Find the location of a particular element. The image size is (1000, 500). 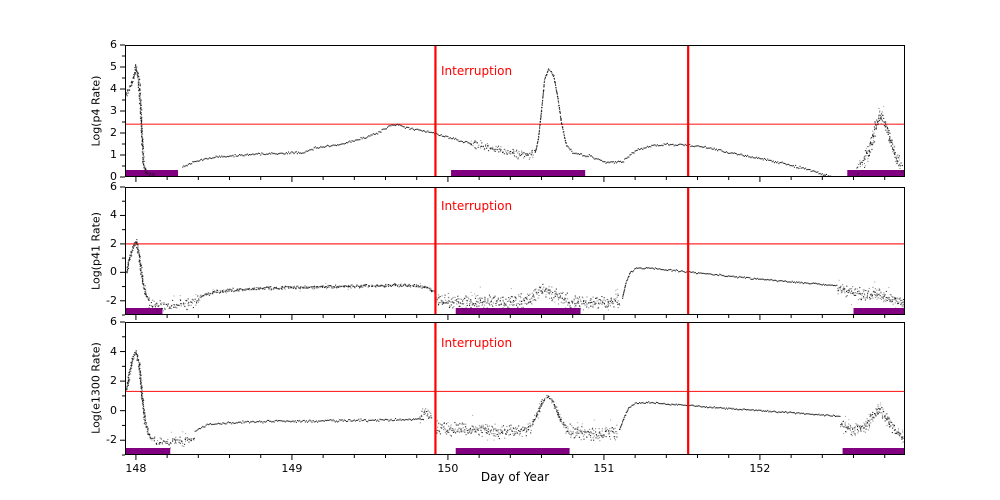

y-tick-label: 1 is located at coordinates (113, 154).